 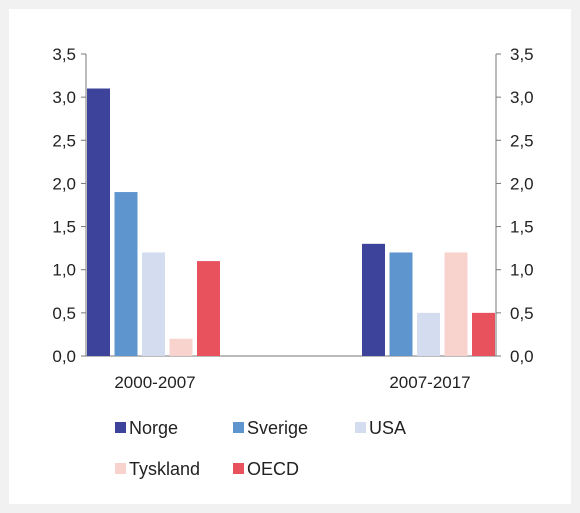 I want to click on legend: Norge Sverige USA Tyskland OECD, so click(x=260, y=448).